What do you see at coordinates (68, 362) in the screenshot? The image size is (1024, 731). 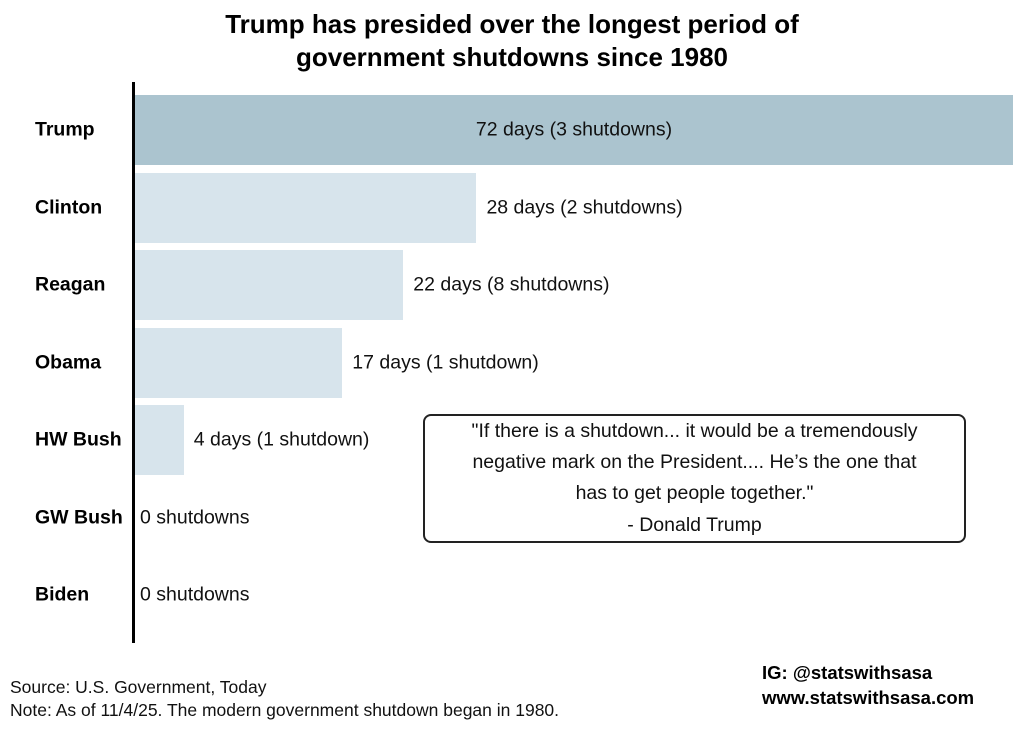 I see `category-label-obama: Obama` at bounding box center [68, 362].